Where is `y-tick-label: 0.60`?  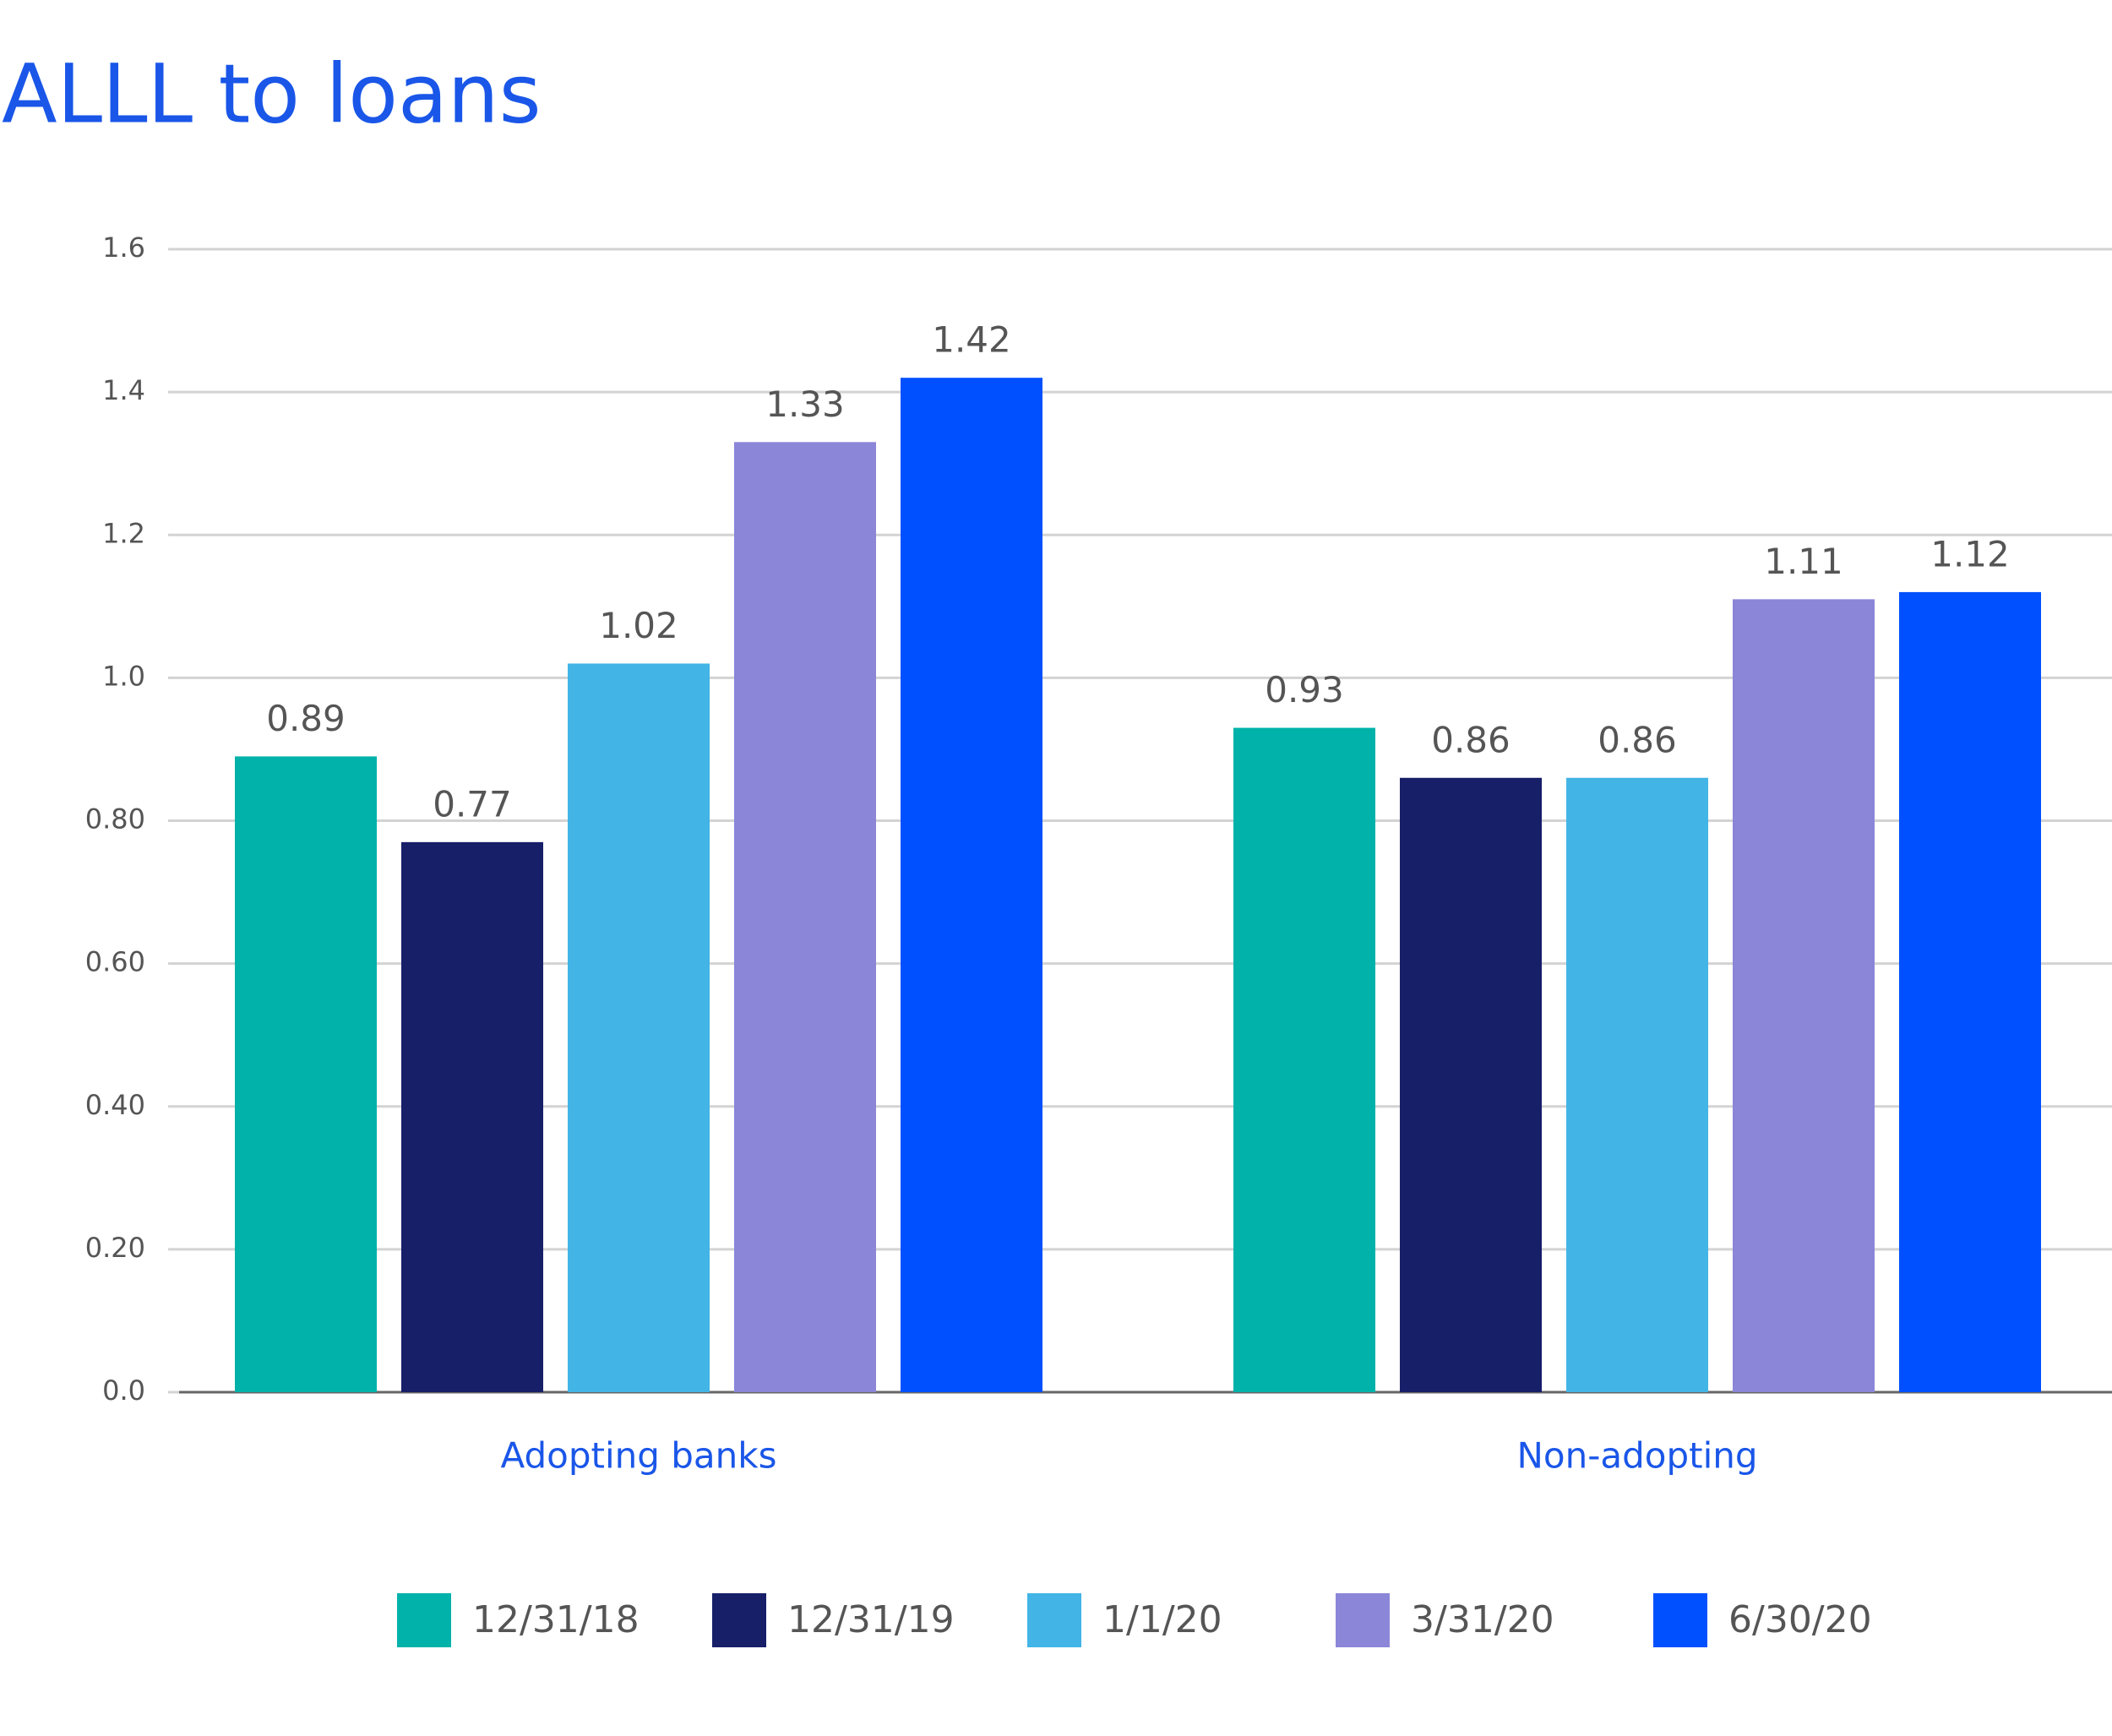 y-tick-label: 0.60 is located at coordinates (115, 962).